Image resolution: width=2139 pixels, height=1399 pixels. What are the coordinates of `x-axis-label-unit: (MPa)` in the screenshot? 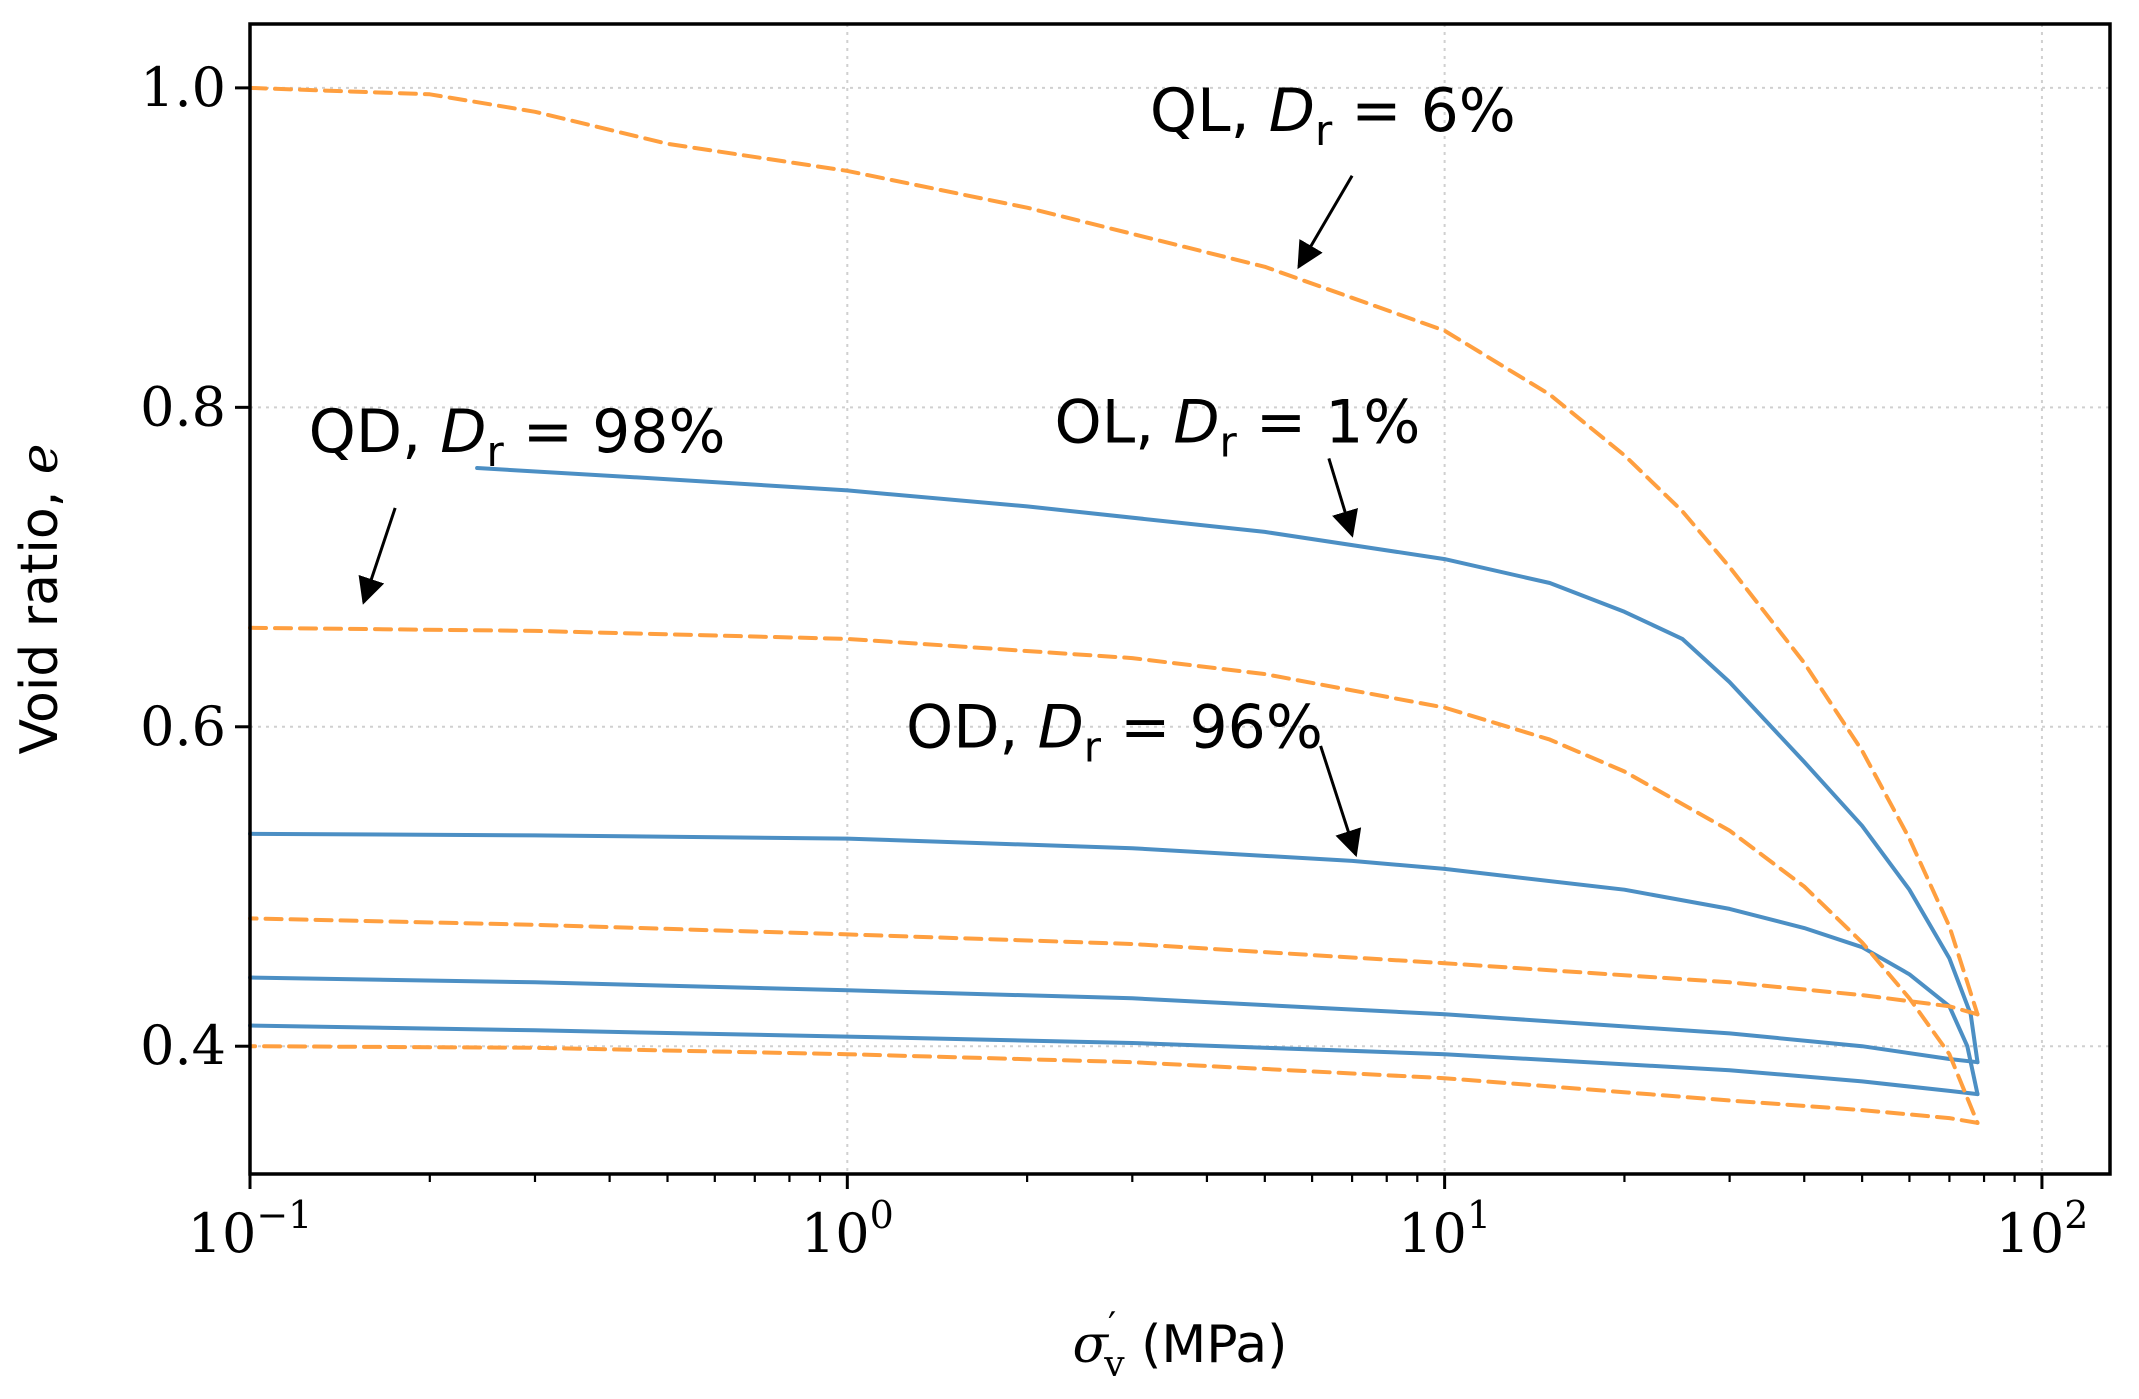 It's located at (1206, 1345).